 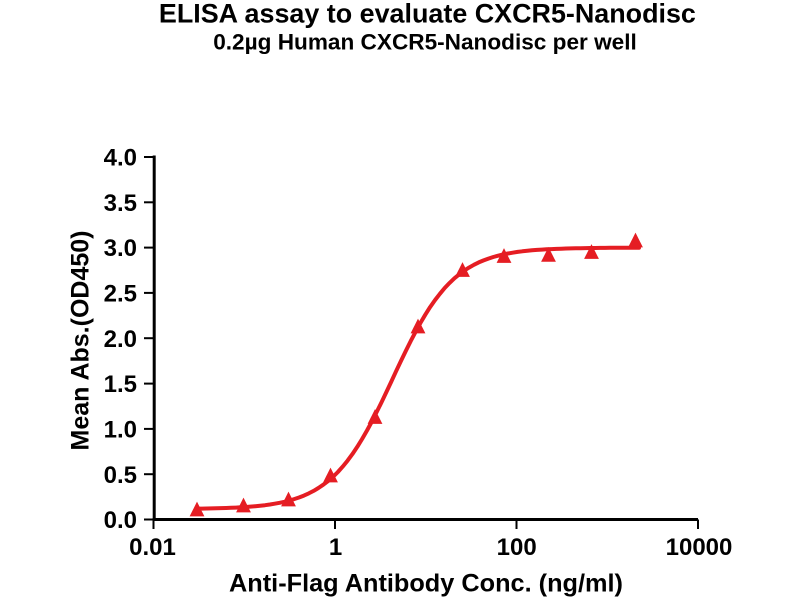 I want to click on svg-text:0.2µg Human CXCR5-Nanodisc per: 0.2µg Human CXCR5-Nanodisc per well, so click(x=425, y=41).